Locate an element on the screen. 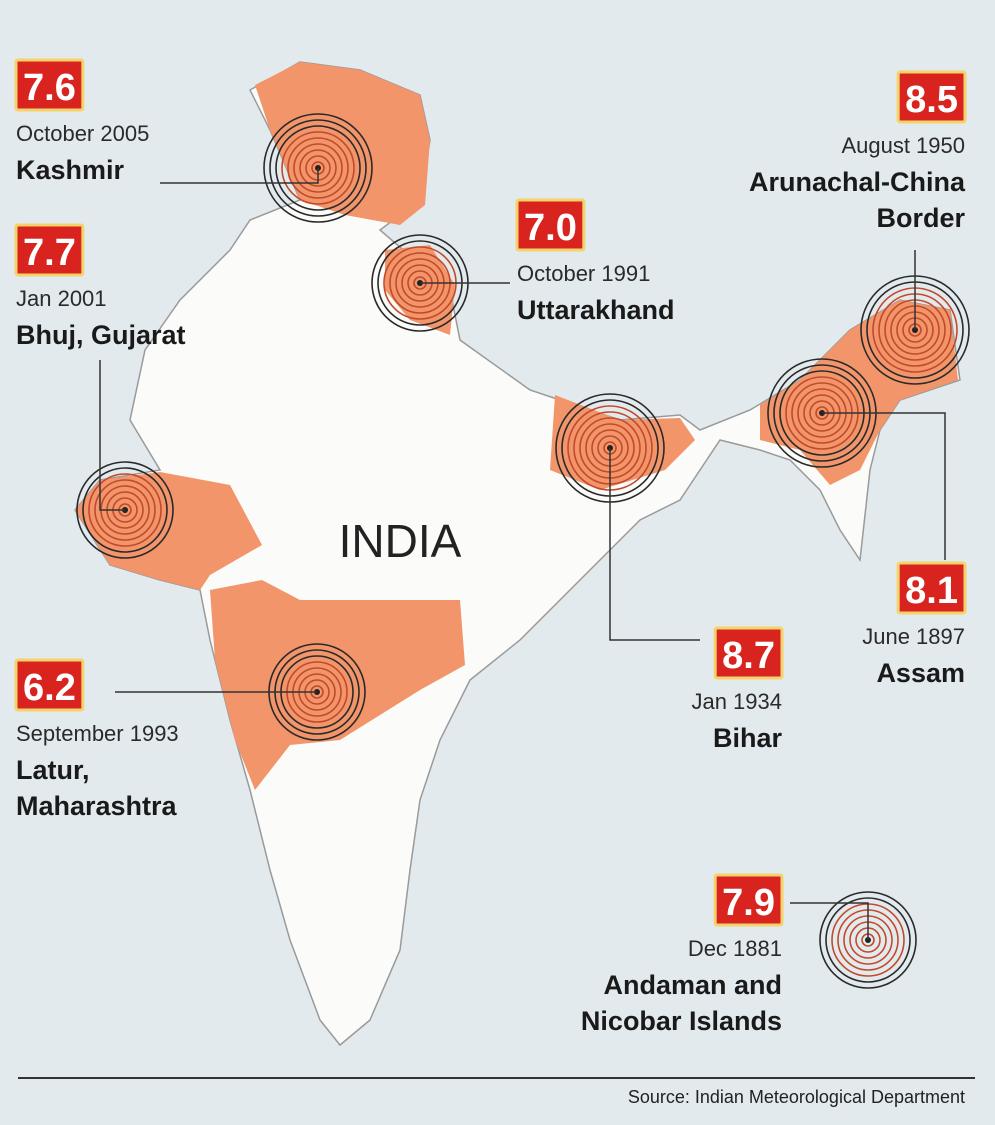  quake-place: Assam is located at coordinates (920, 673).